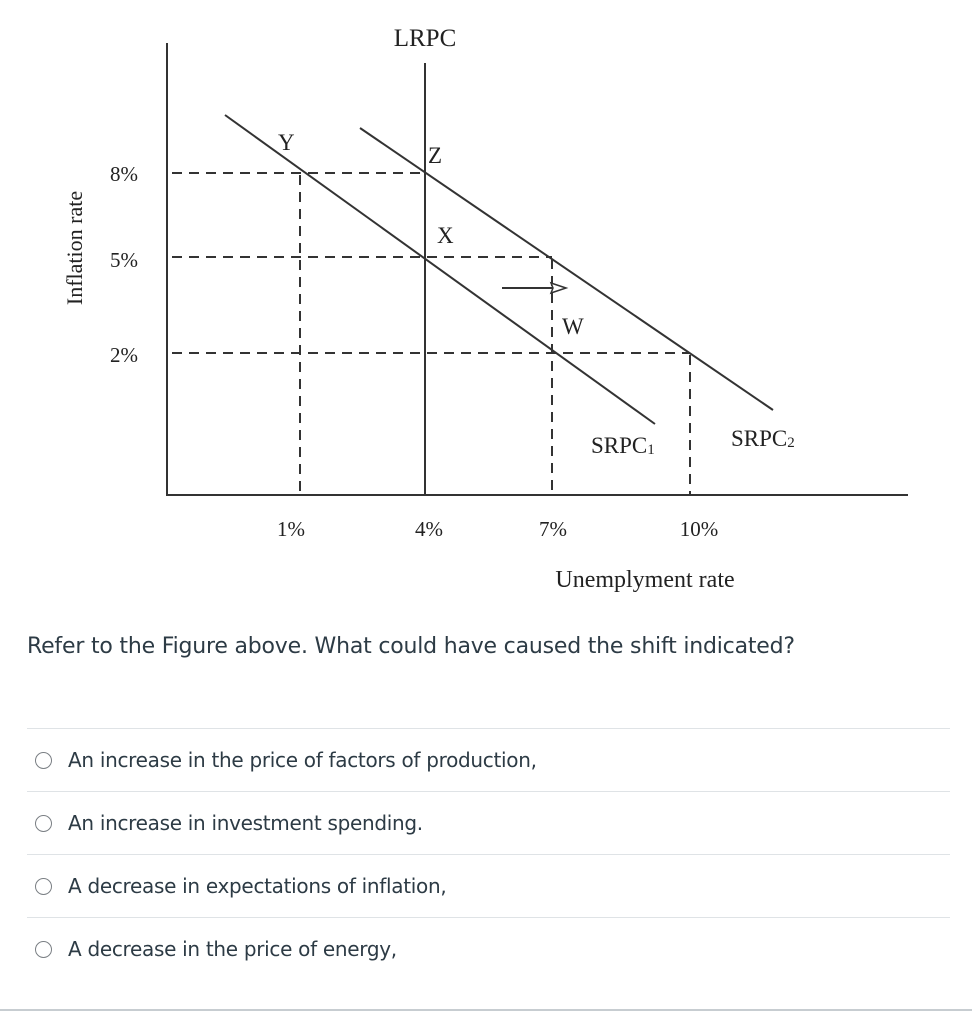  What do you see at coordinates (573, 326) in the screenshot?
I see `point-w-label: W` at bounding box center [573, 326].